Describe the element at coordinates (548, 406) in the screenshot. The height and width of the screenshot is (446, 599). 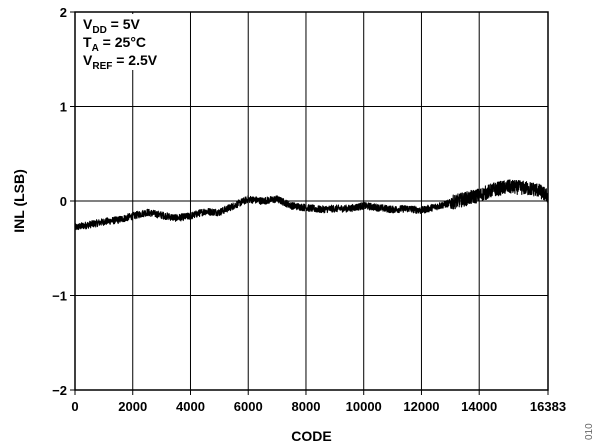
I see `x-tick-label: 16383` at that location.